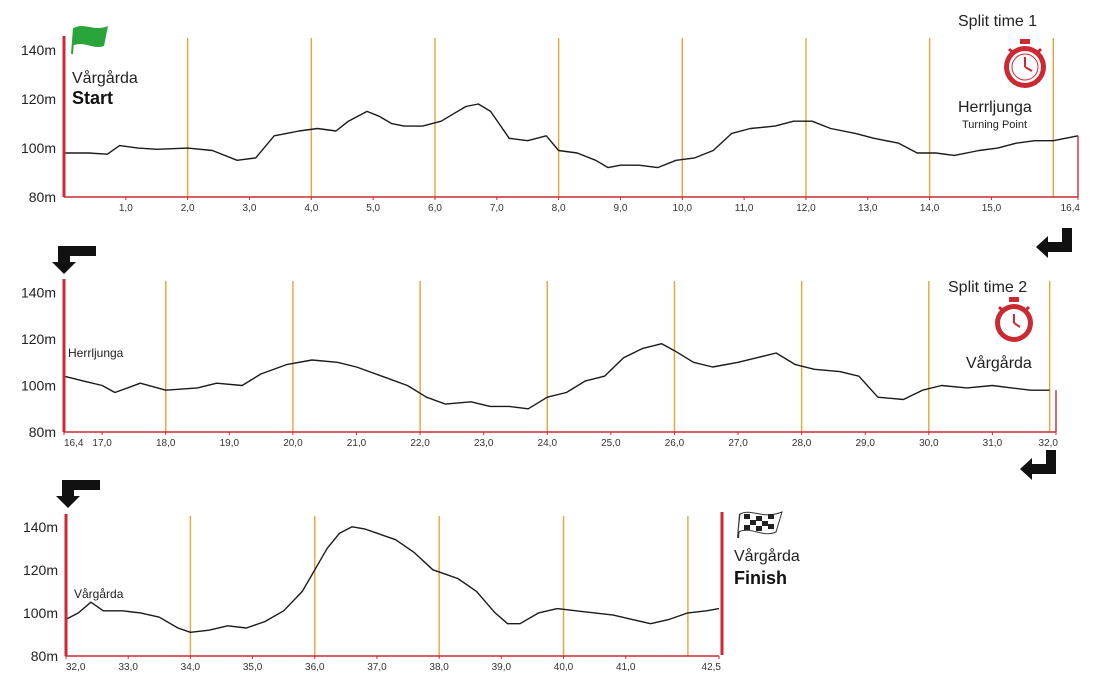 The image size is (1101, 691). I want to click on finish-place: Vårgårda, so click(767, 556).